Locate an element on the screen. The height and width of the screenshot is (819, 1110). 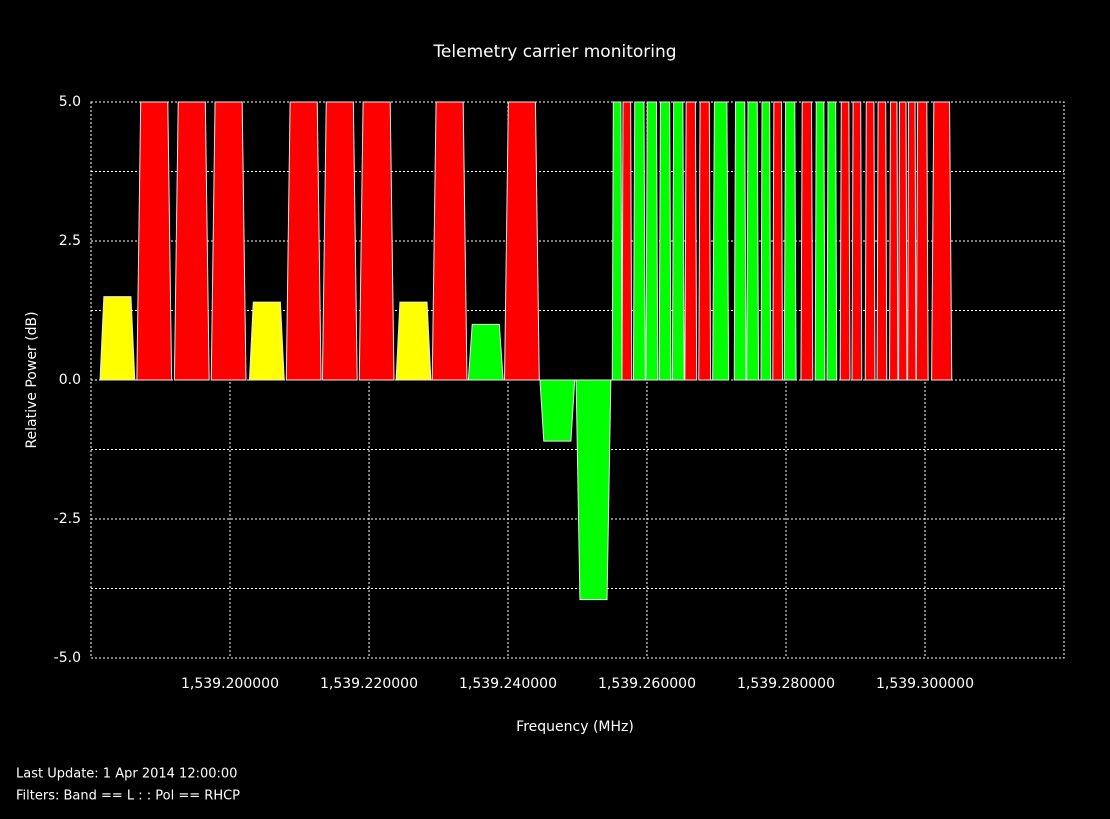
x-tick-label: 1,539.300000 is located at coordinates (925, 684).